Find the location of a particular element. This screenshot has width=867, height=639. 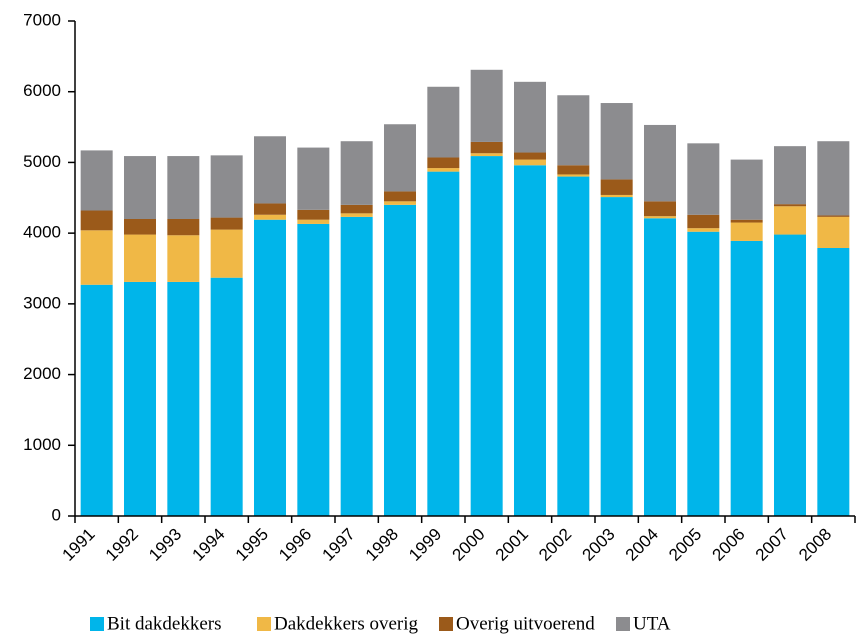

y-tick-label: 3000 is located at coordinates (42, 302).